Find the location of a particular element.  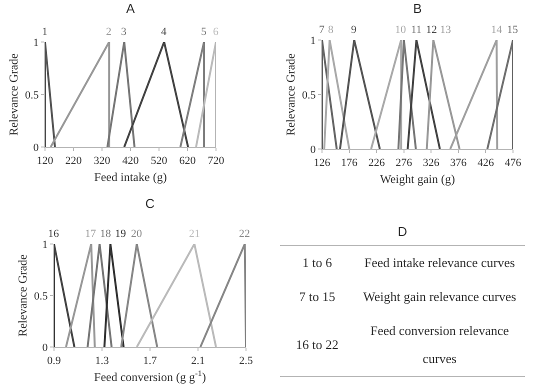

x-tick-label: 1.7 is located at coordinates (150, 361).